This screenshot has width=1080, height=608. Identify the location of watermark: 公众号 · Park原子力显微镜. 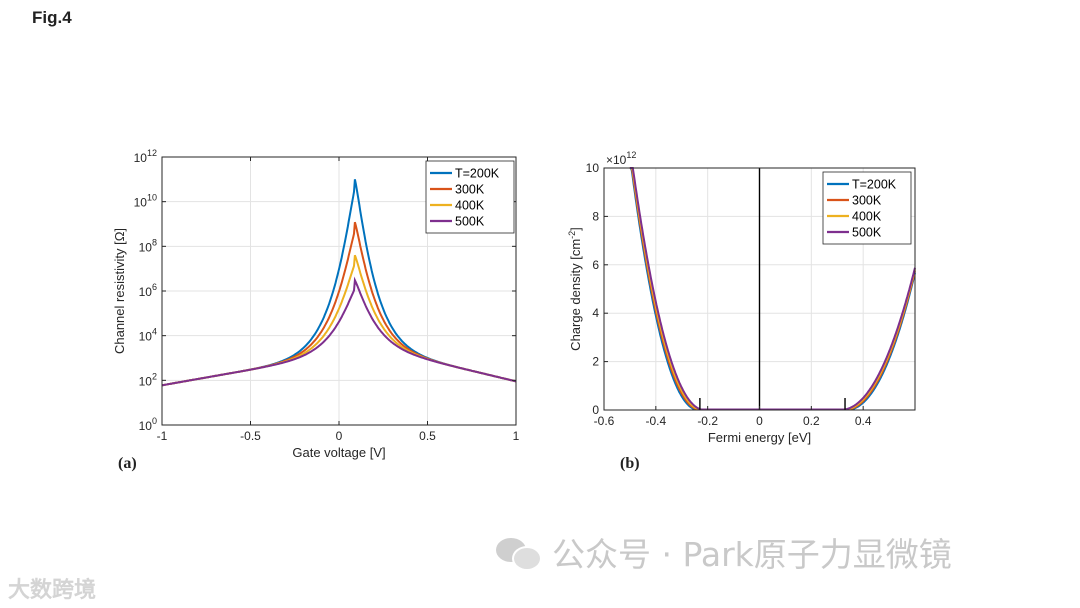
(724, 552).